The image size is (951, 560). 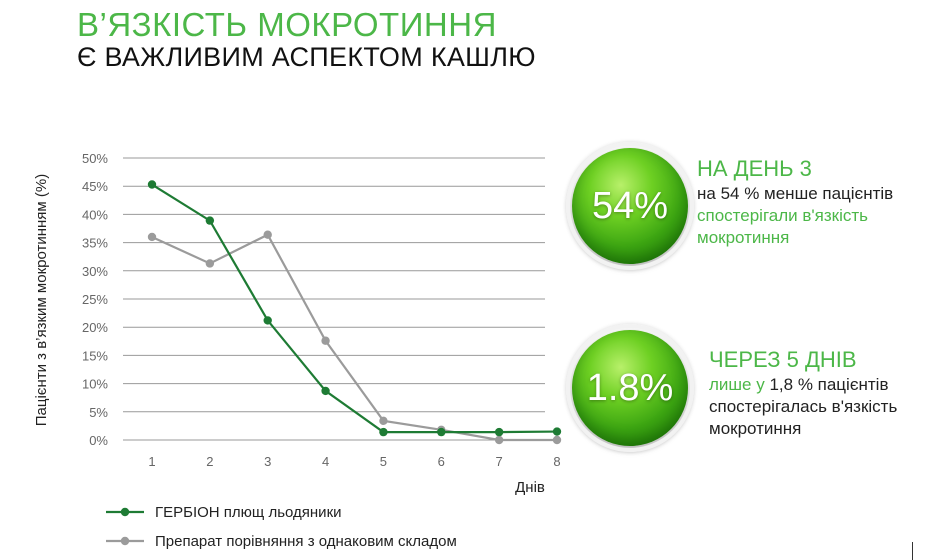 What do you see at coordinates (95, 158) in the screenshot?
I see `y-tick-label: 50%` at bounding box center [95, 158].